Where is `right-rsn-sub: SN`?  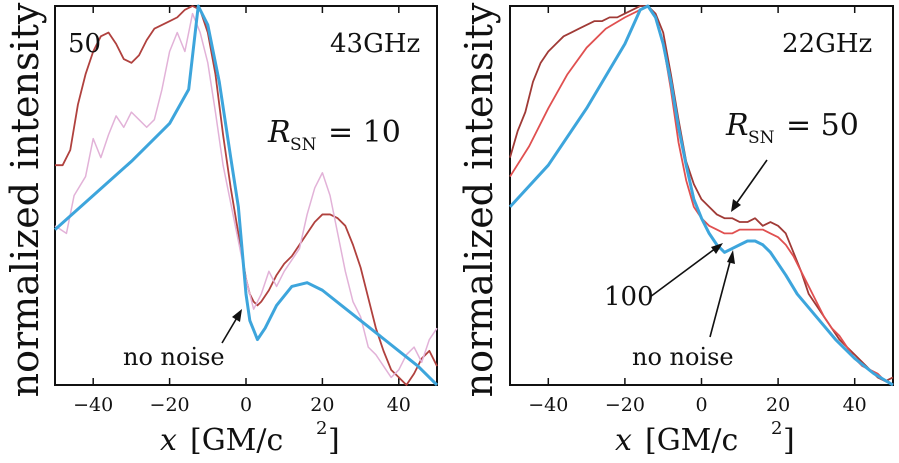
right-rsn-sub: SN is located at coordinates (761, 138).